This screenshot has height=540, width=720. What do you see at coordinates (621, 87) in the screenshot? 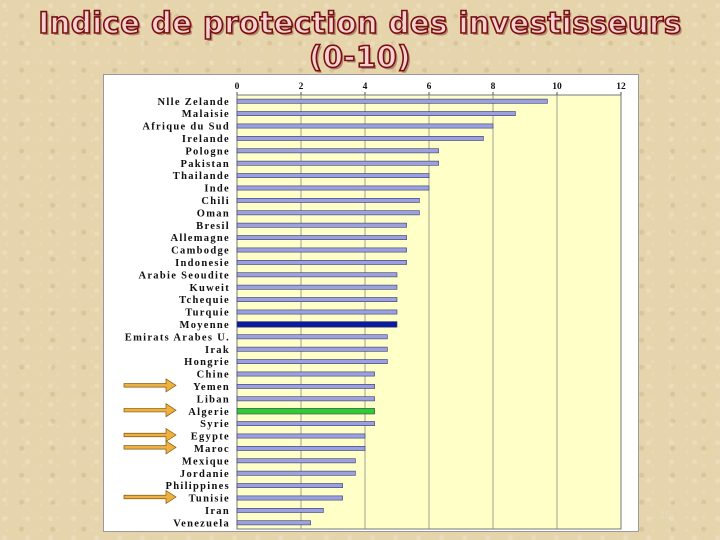
I see `x-tick-label: 12` at bounding box center [621, 87].